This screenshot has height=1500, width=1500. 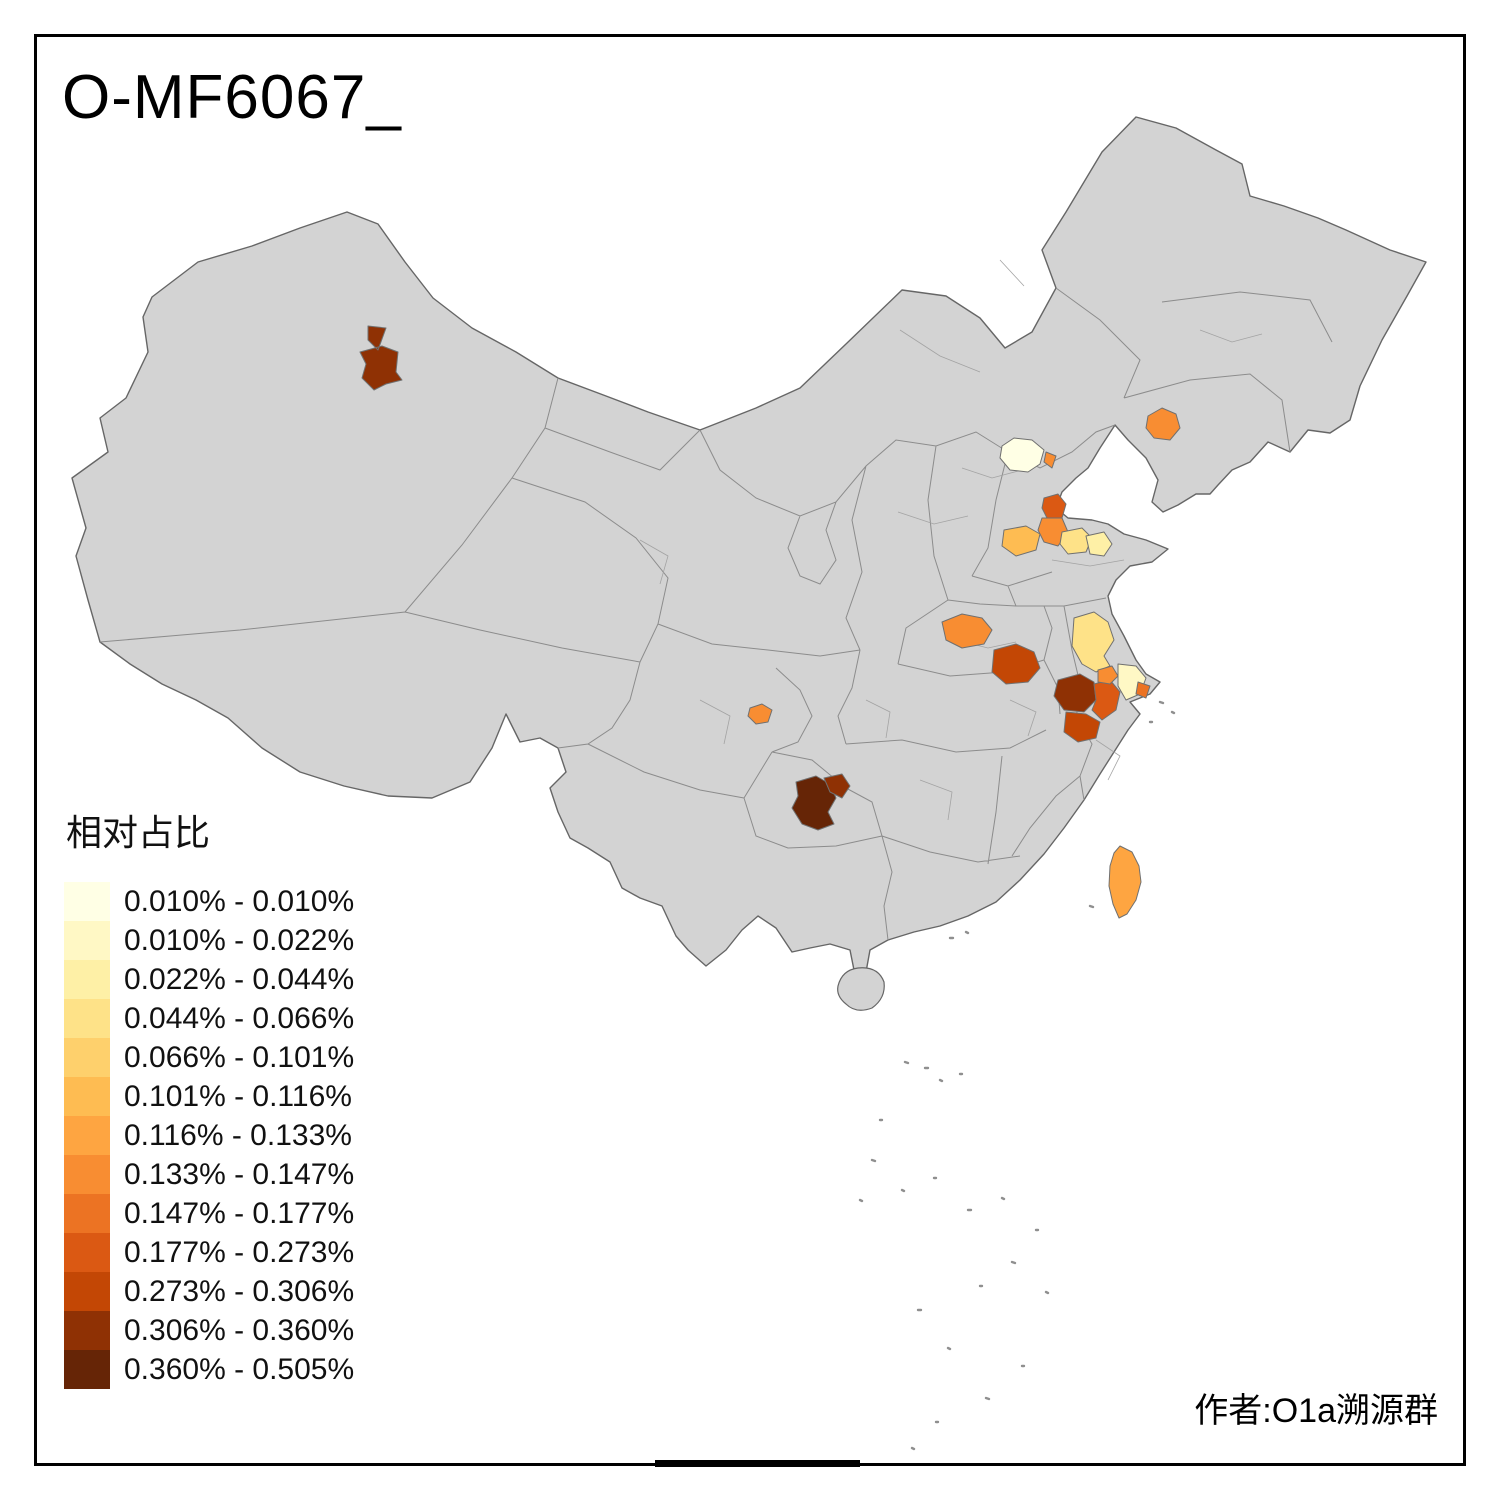 I want to click on legend-row: 0.101% - 0.116%, so click(x=209, y=1096).